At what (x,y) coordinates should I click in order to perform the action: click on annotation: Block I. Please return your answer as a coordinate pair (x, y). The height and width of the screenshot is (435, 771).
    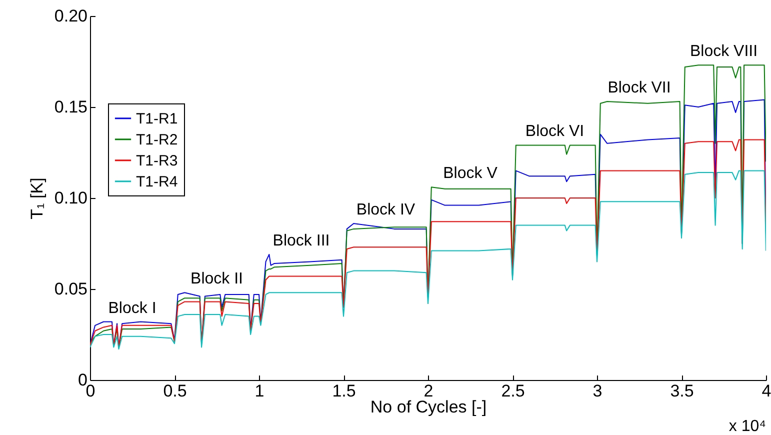
    Looking at the image, I should click on (132, 308).